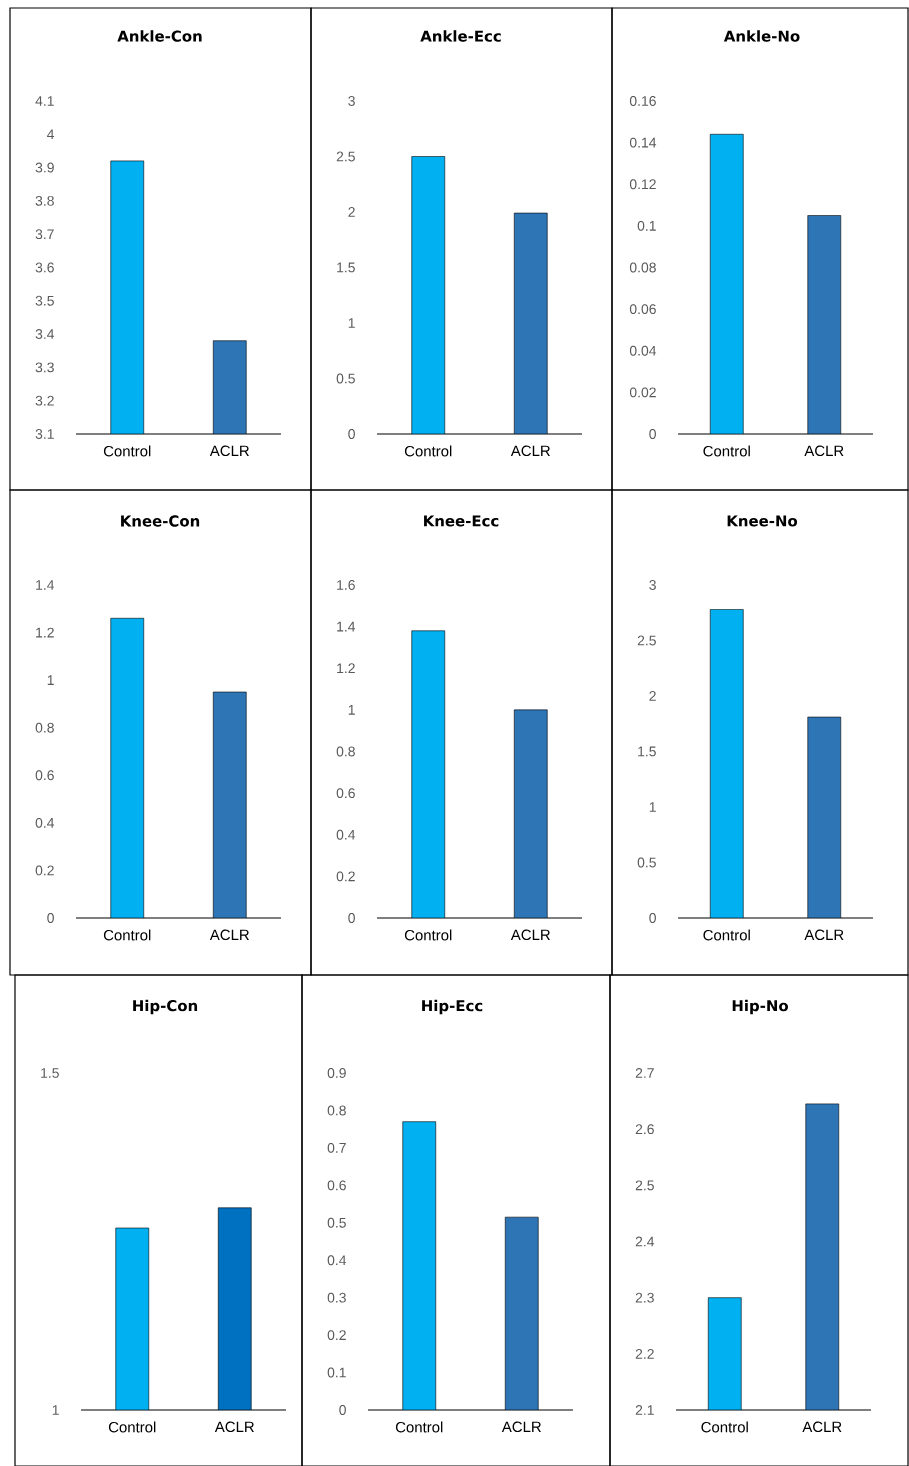 This screenshot has width=909, height=1466. What do you see at coordinates (645, 1241) in the screenshot?
I see `y-tick-label: 2.4` at bounding box center [645, 1241].